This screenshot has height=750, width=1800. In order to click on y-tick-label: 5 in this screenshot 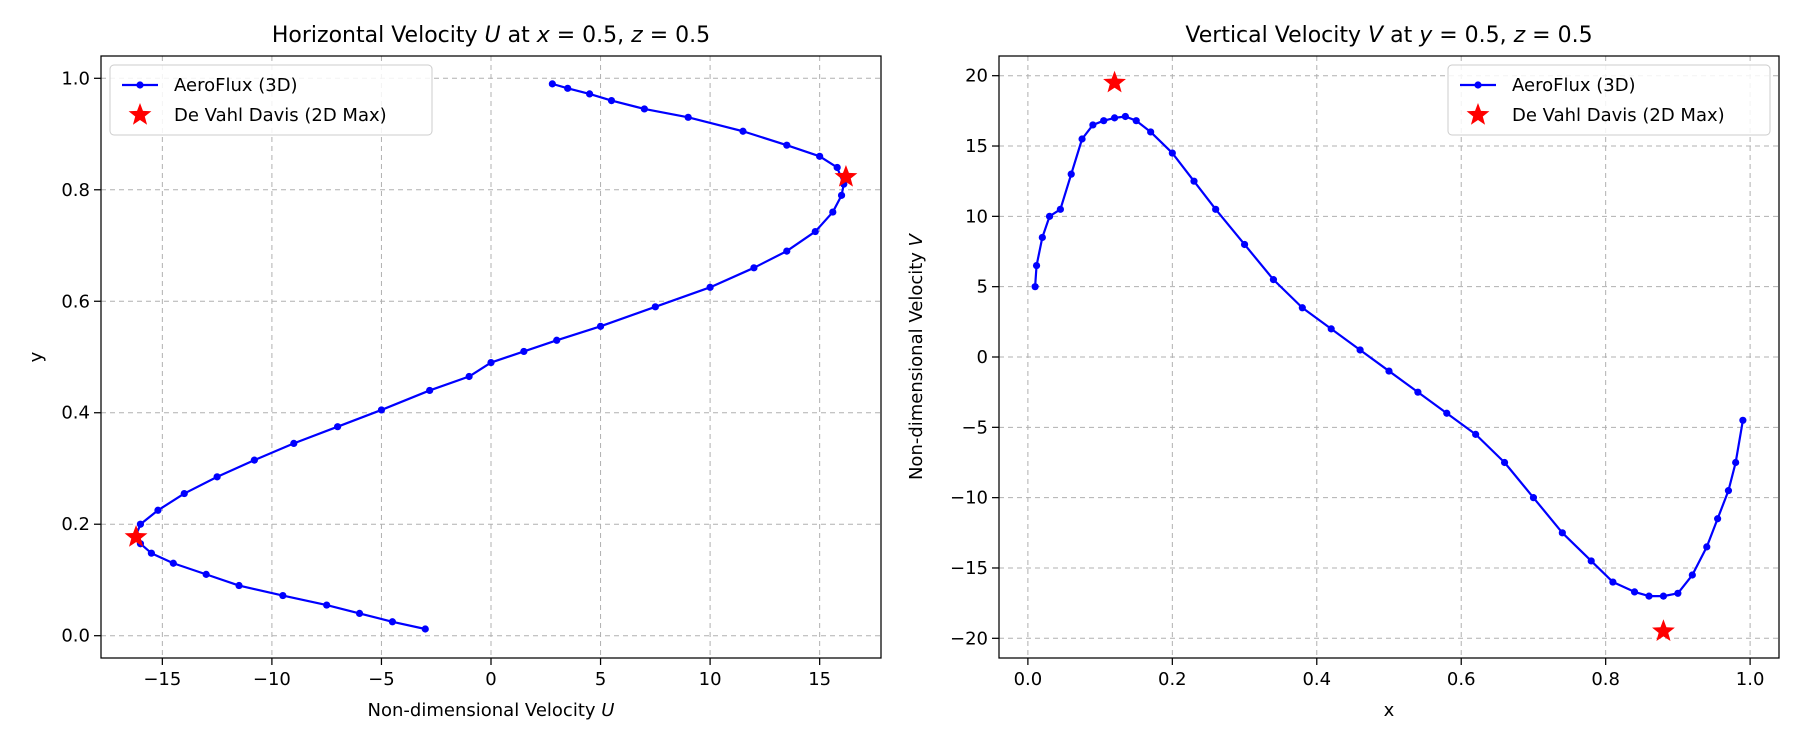, I will do `click(982, 287)`.